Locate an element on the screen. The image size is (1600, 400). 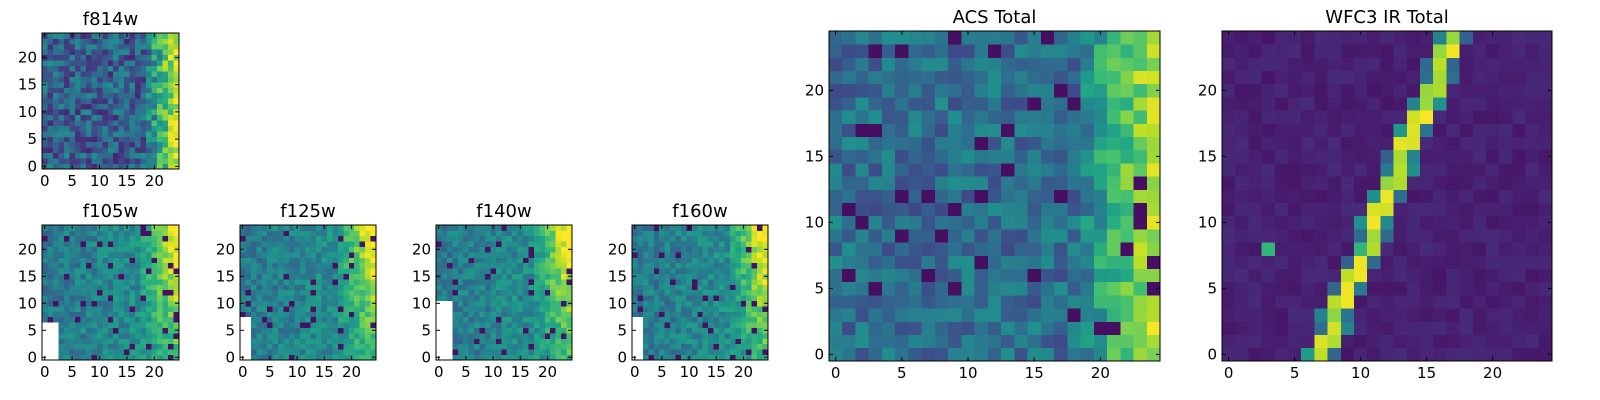
y-tick-label: 15 is located at coordinates (814, 156).